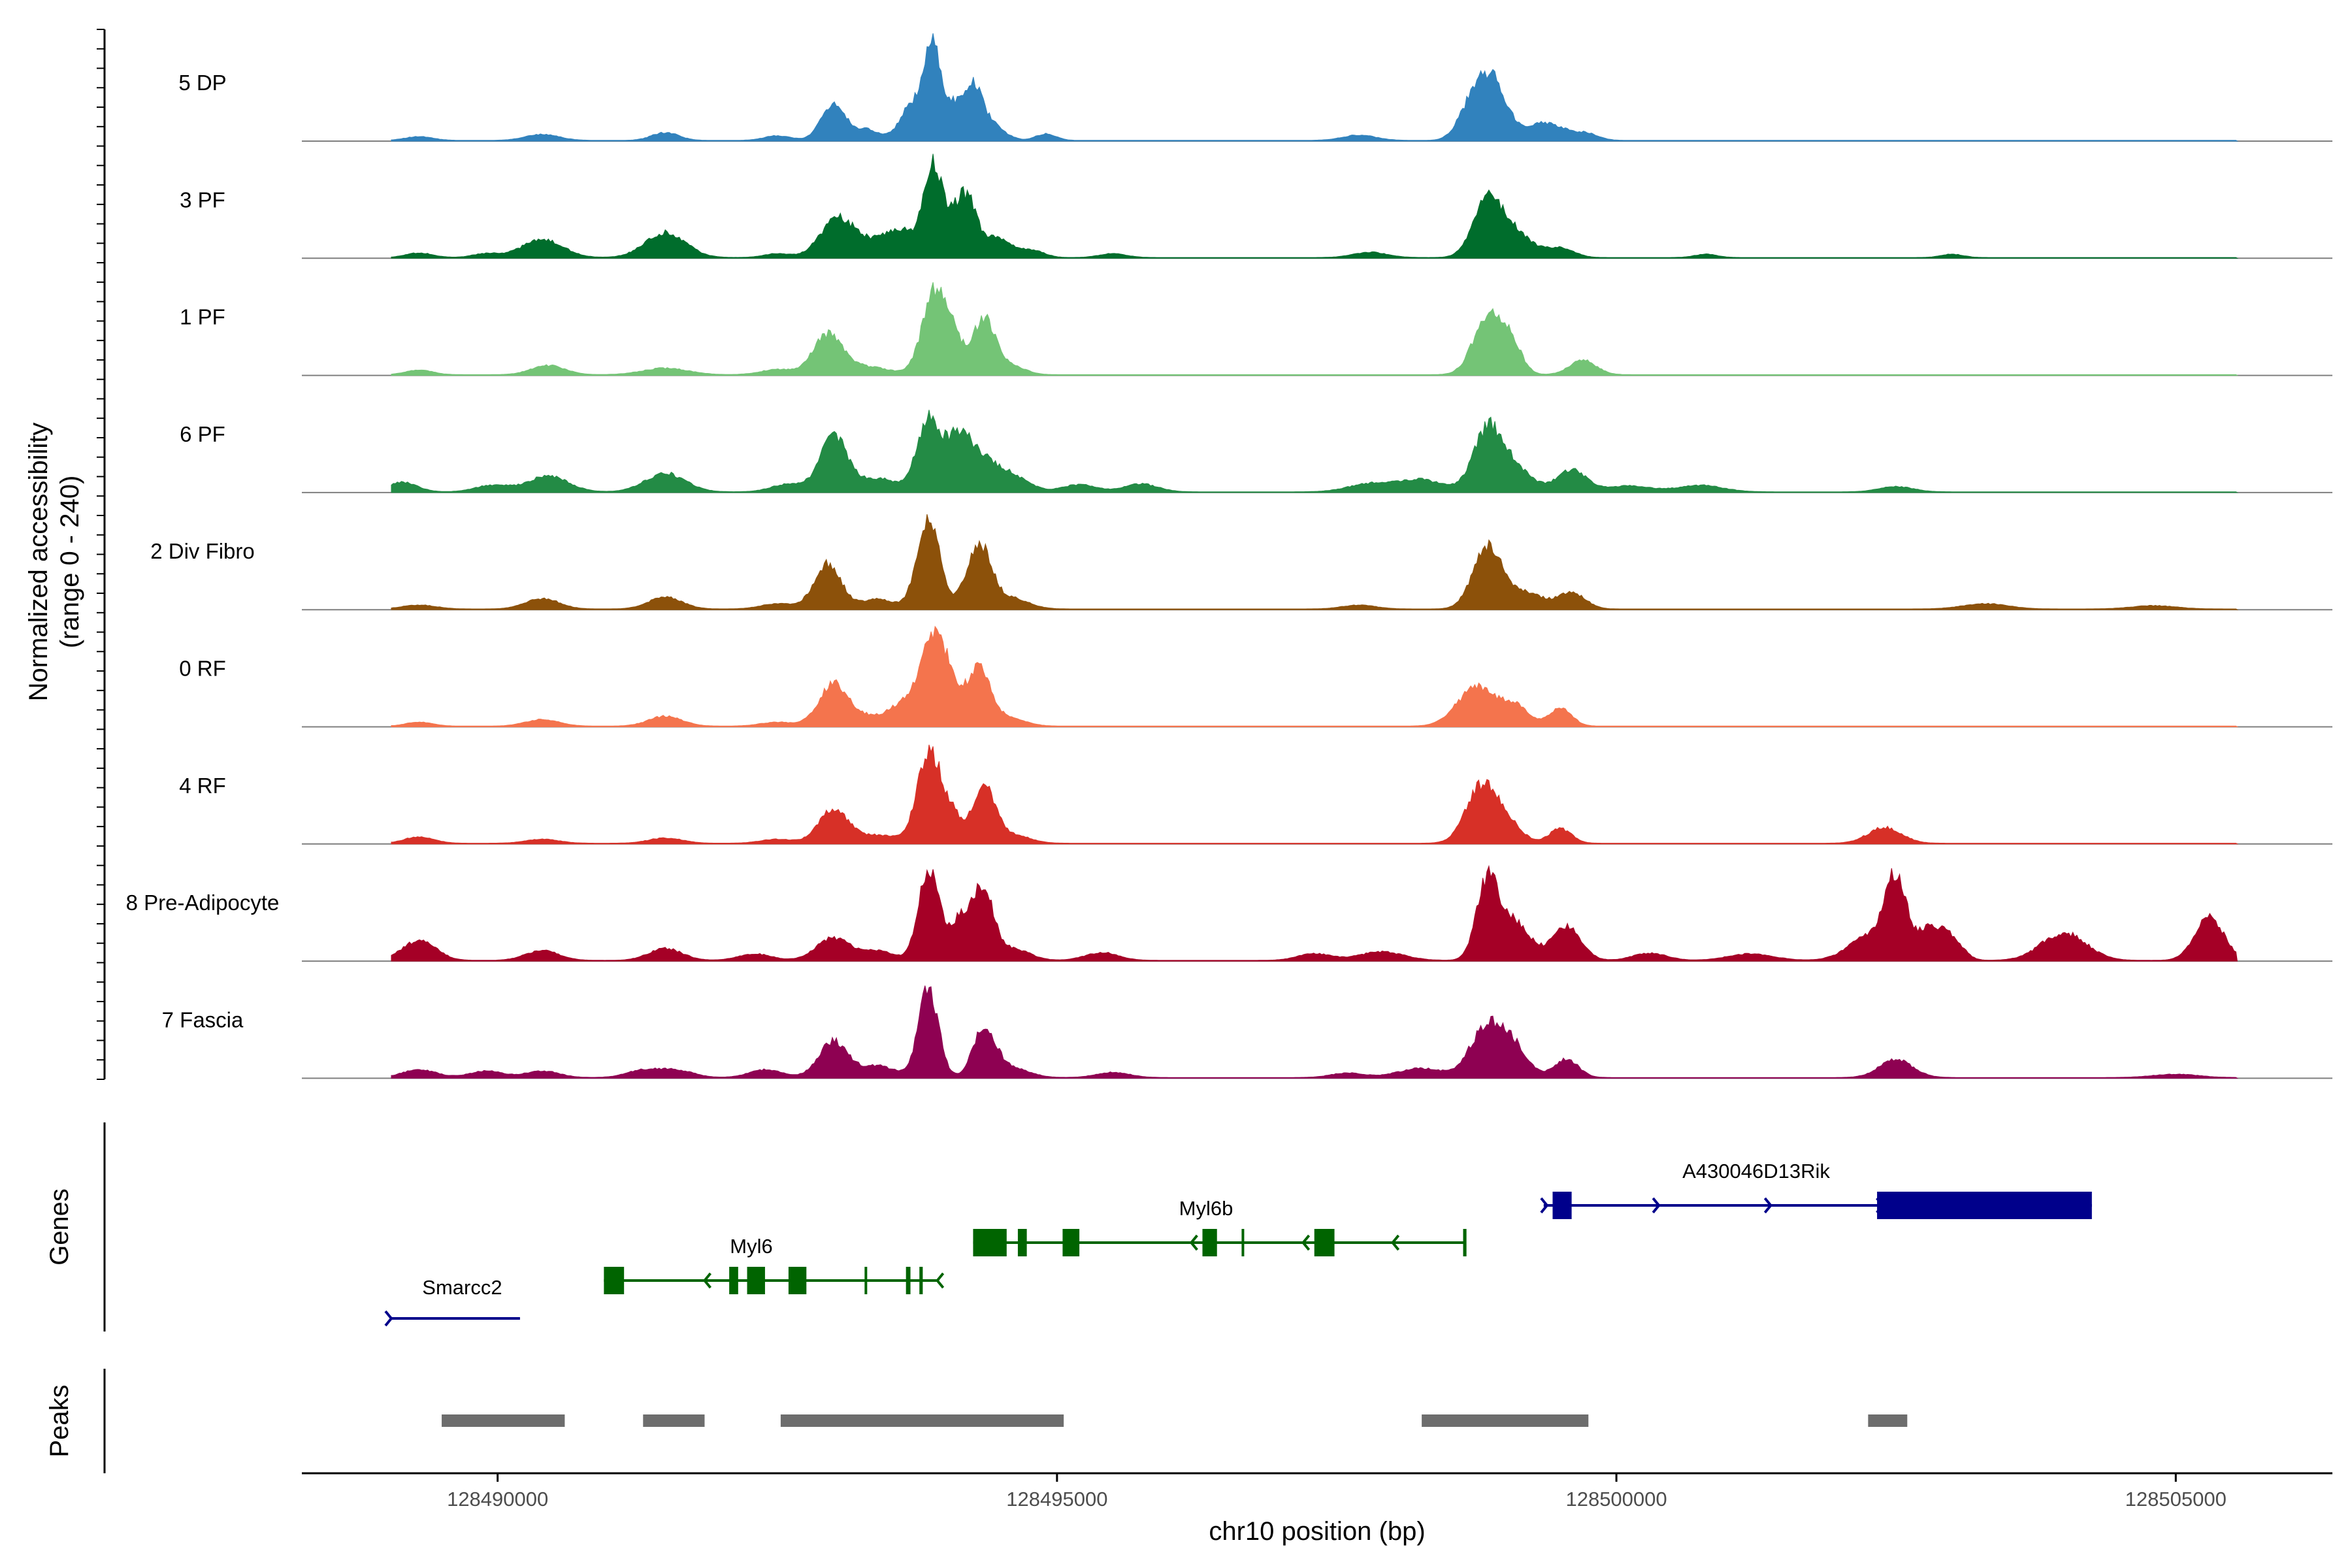 The width and height of the screenshot is (2352, 1568). What do you see at coordinates (202, 200) in the screenshot?
I see `track-label: 3 PF` at bounding box center [202, 200].